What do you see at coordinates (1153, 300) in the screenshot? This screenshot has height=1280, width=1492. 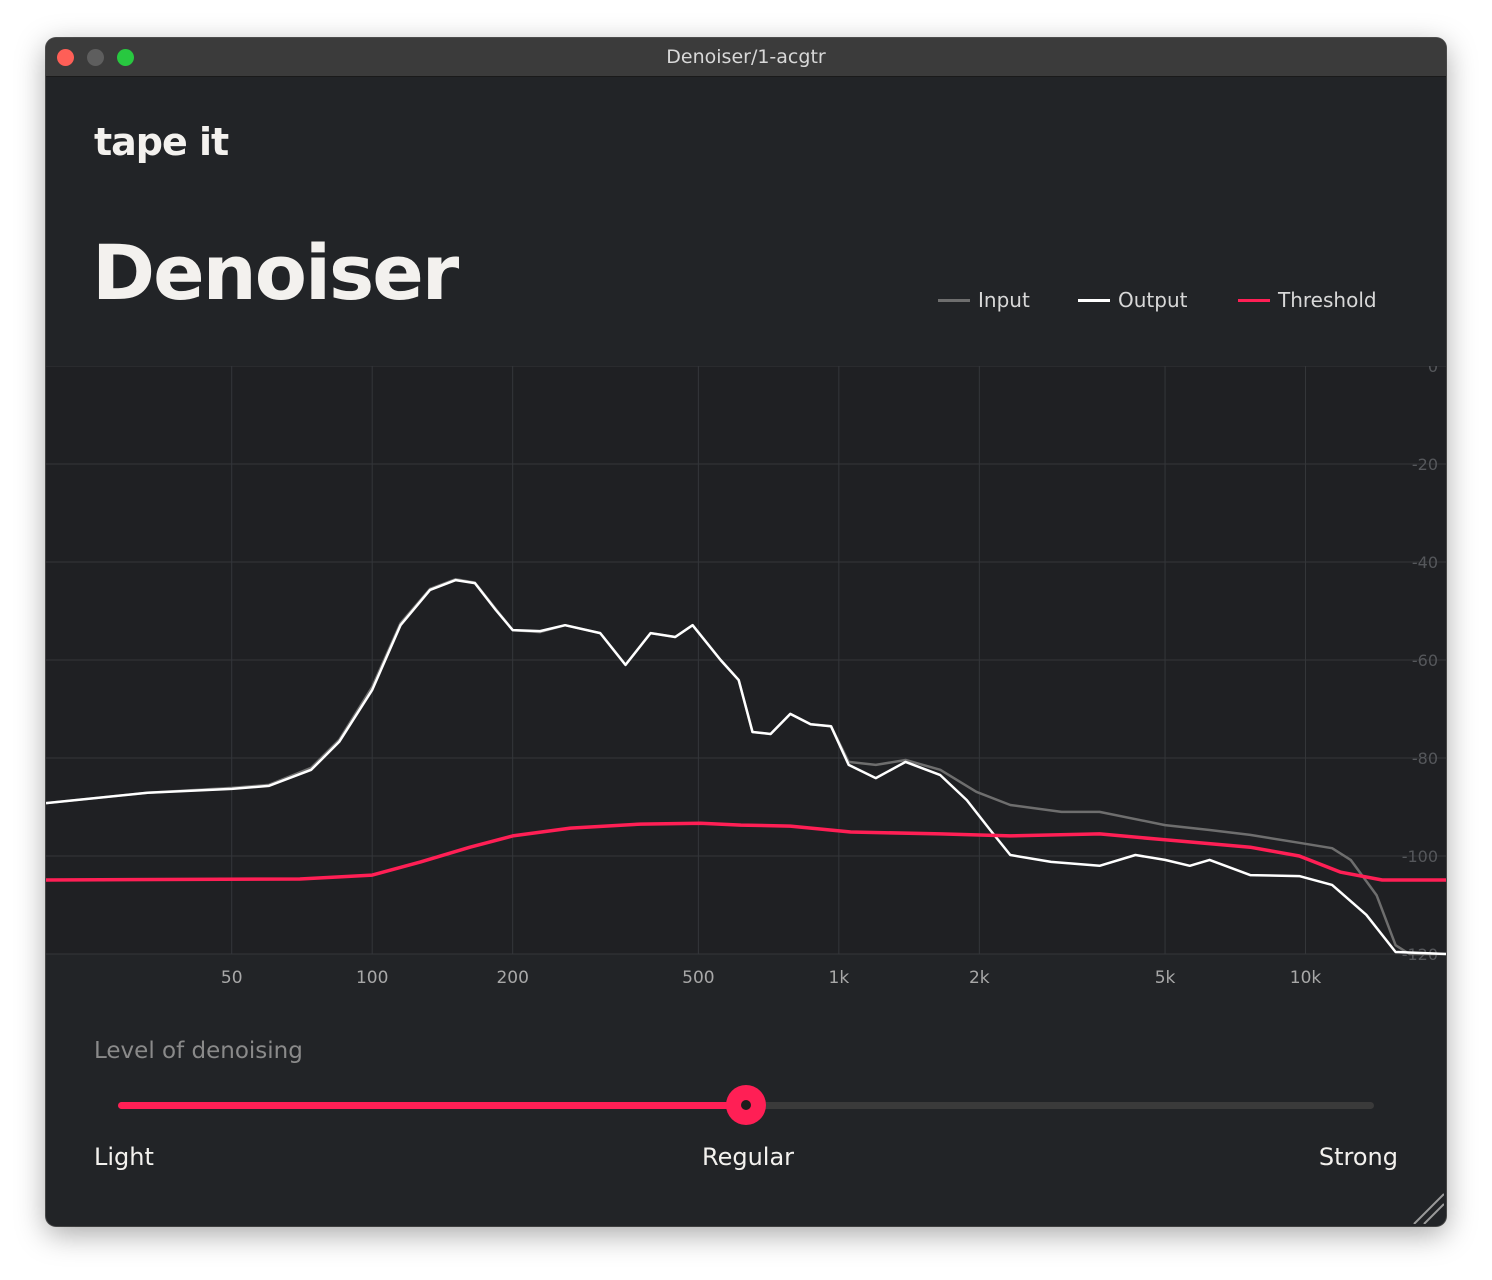 I see `legend-label: Output` at bounding box center [1153, 300].